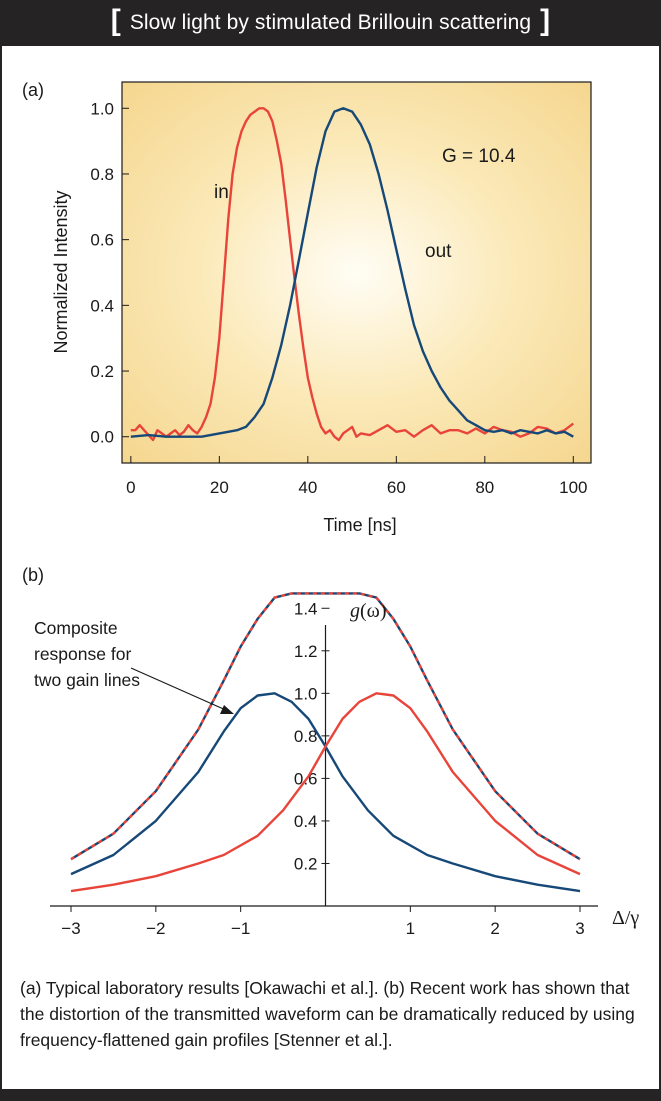 Image resolution: width=661 pixels, height=1101 pixels. What do you see at coordinates (573, 487) in the screenshot?
I see `plot-a-xtick-label: 100` at bounding box center [573, 487].